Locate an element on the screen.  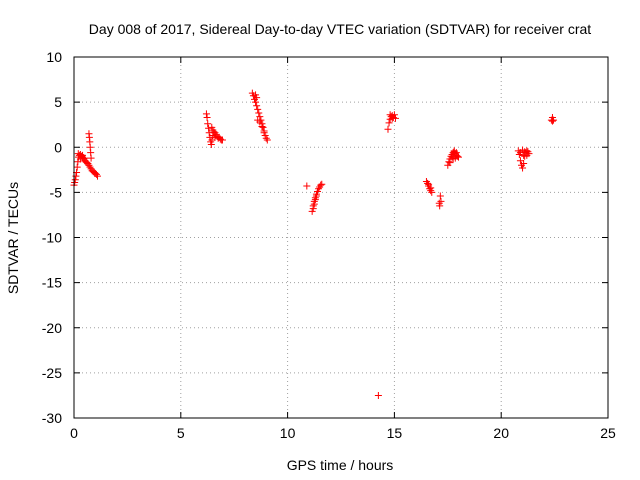
x-tick-label: 10 is located at coordinates (288, 433).